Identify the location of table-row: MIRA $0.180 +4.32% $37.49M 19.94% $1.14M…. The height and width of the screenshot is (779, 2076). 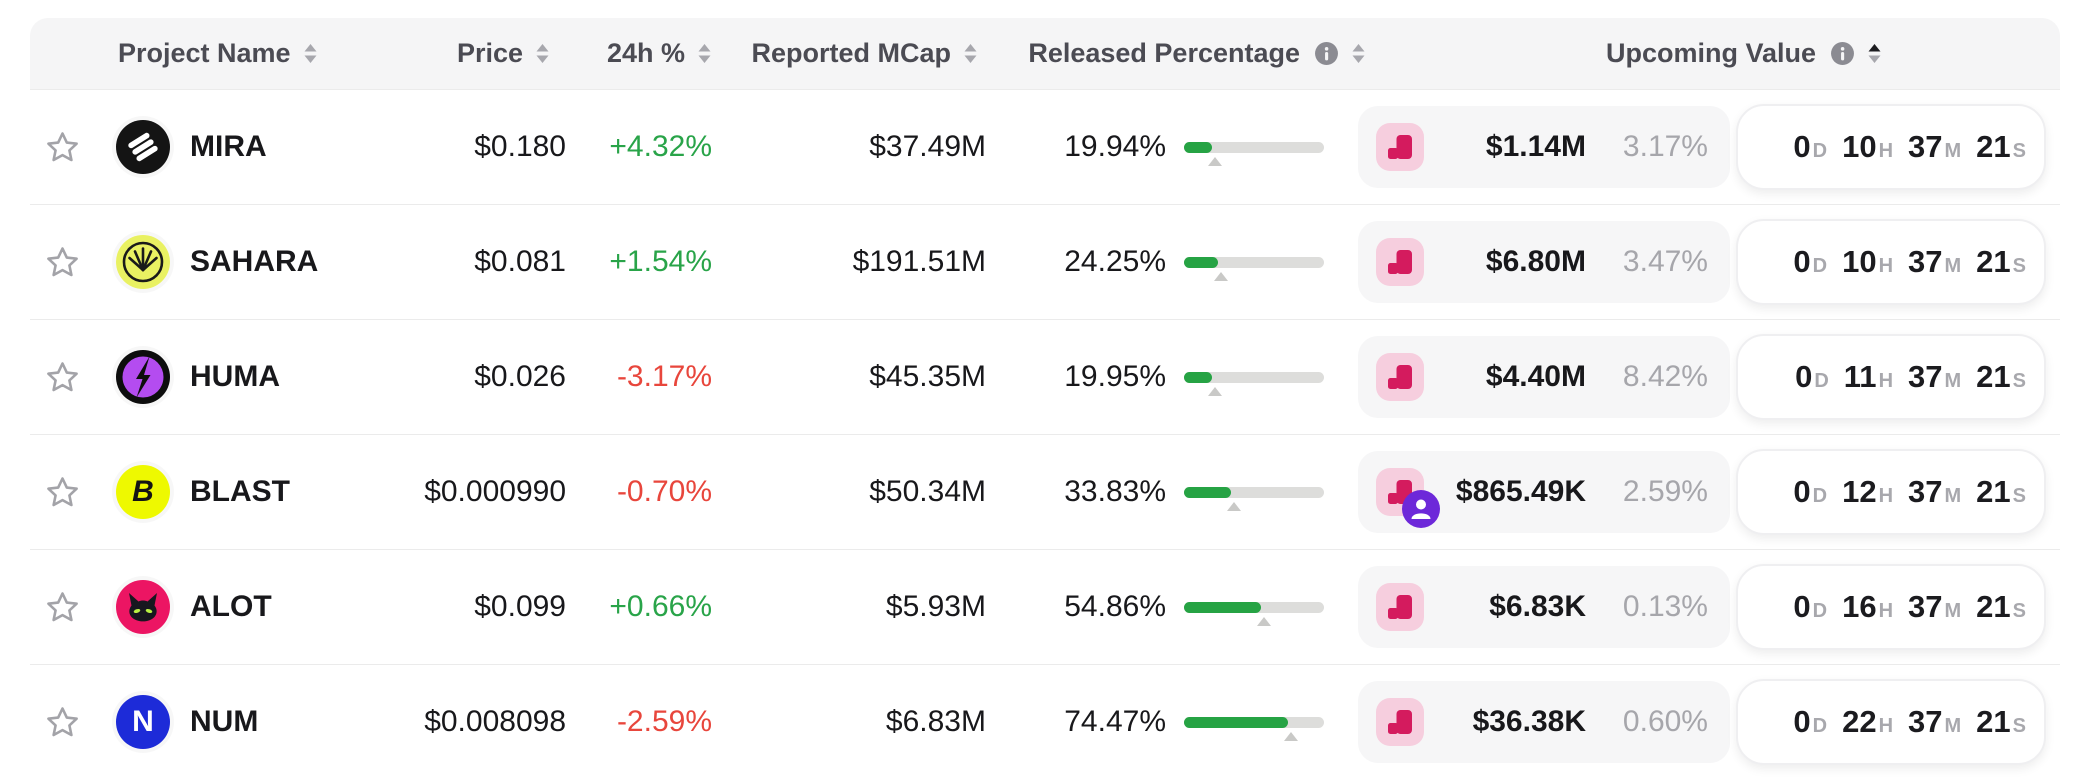
(1045, 146).